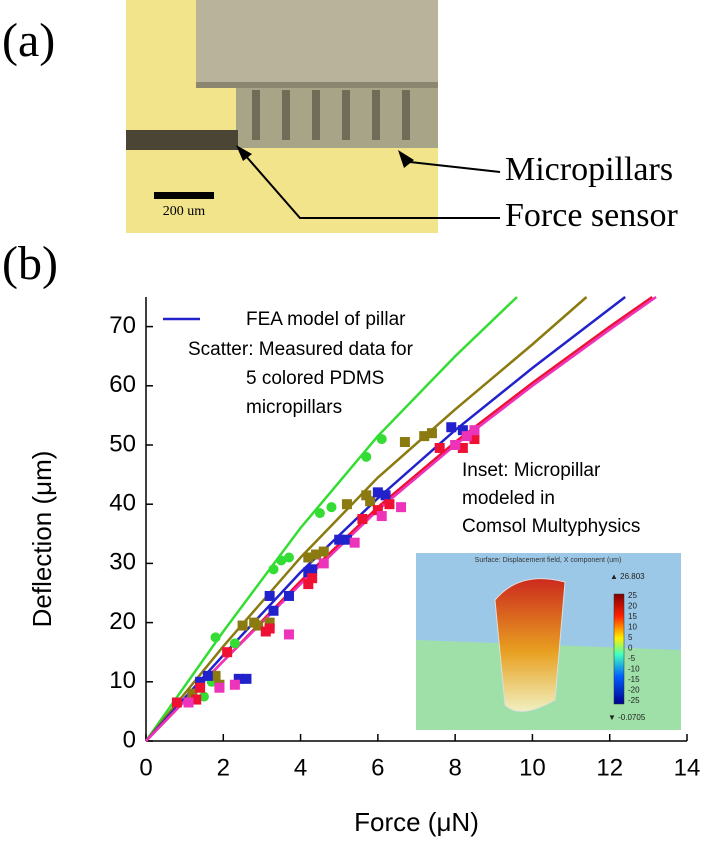 The height and width of the screenshot is (842, 712). What do you see at coordinates (145, 767) in the screenshot?
I see `x-tick-label: 0` at bounding box center [145, 767].